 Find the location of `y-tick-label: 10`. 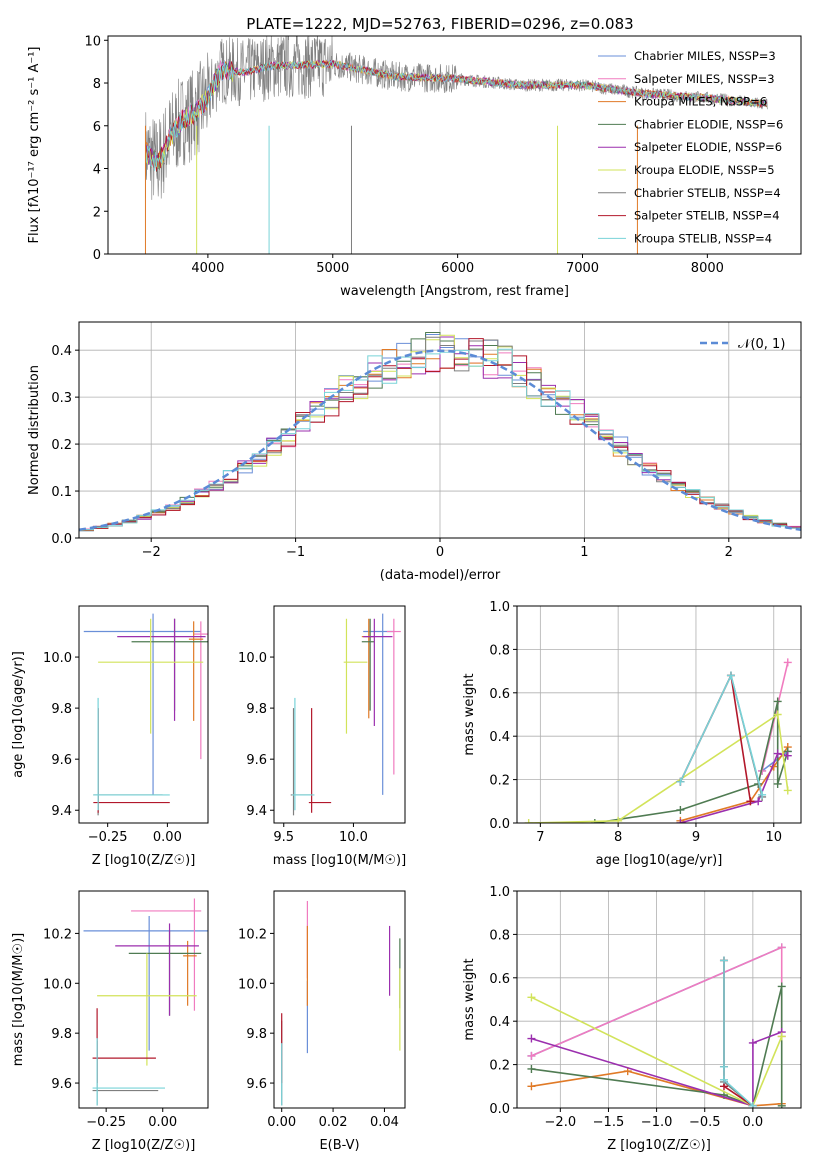

y-tick-label: 10 is located at coordinates (92, 41).